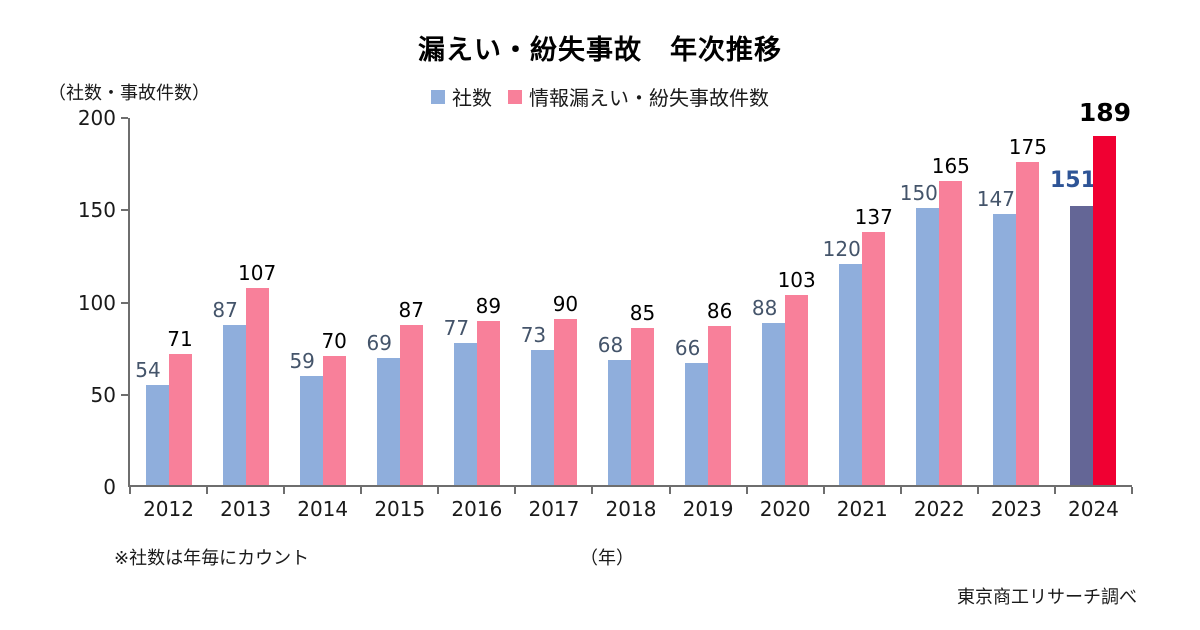 The height and width of the screenshot is (630, 1200). I want to click on x-axis-year-label: 2018, so click(631, 509).